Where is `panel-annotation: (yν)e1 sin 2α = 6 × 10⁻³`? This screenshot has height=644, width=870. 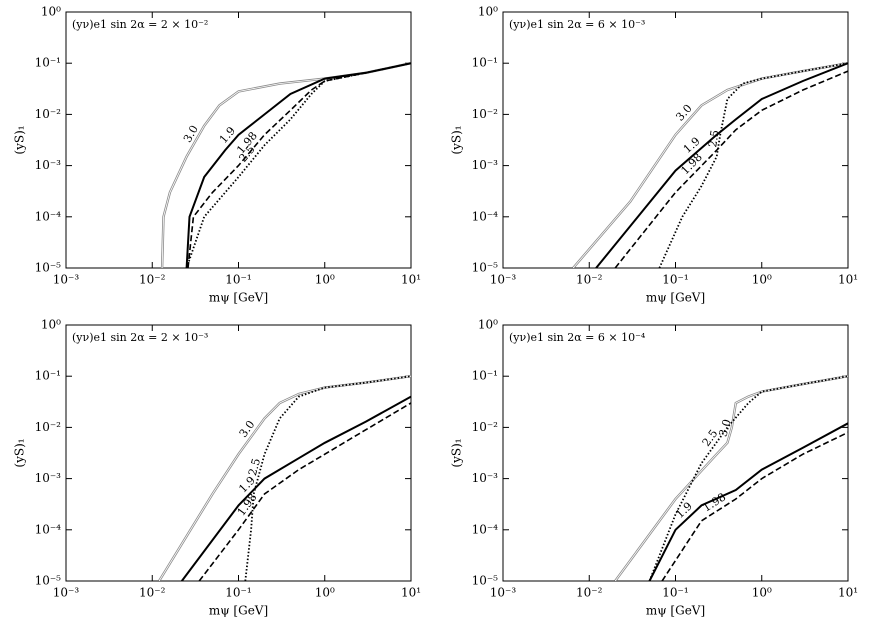
panel-annotation: (yν)e1 sin 2α = 6 × 10⁻³ is located at coordinates (577, 24).